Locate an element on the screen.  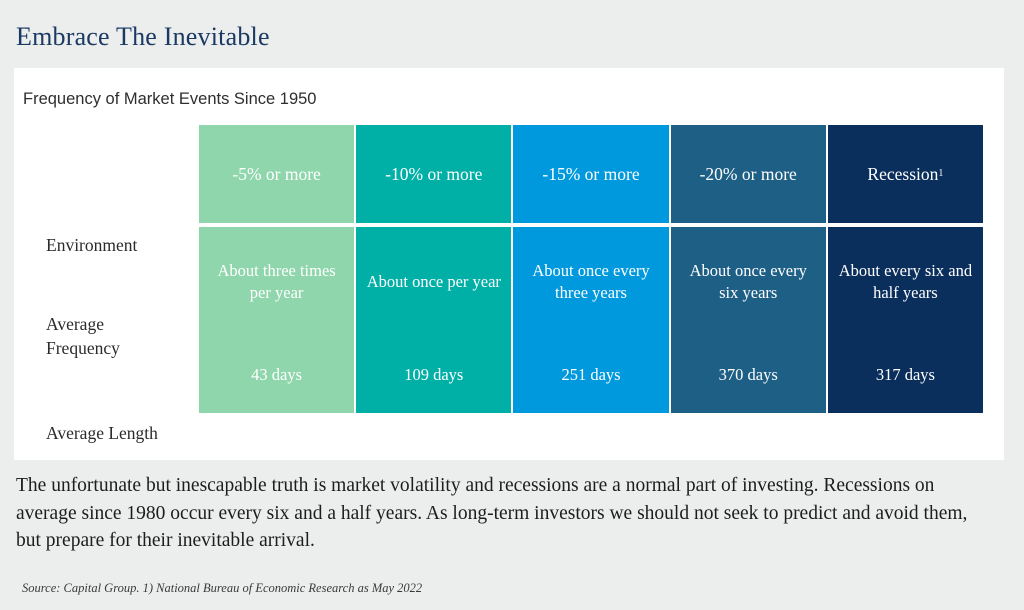
header-label: -20% or more is located at coordinates (748, 173).